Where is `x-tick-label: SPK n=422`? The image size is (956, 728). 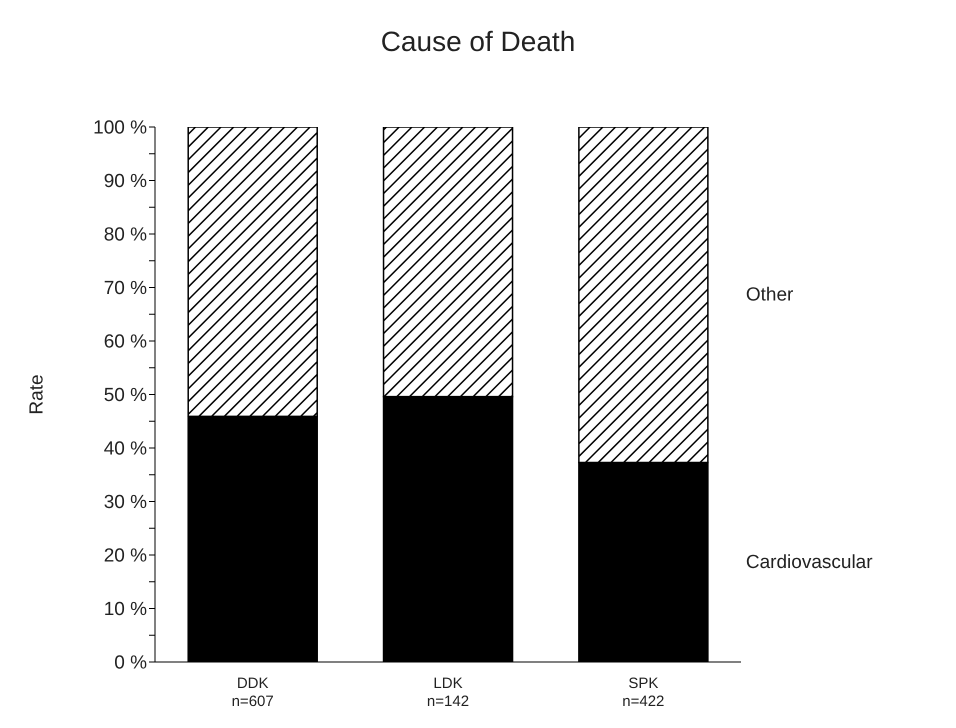
x-tick-label: SPK n=422 is located at coordinates (643, 692).